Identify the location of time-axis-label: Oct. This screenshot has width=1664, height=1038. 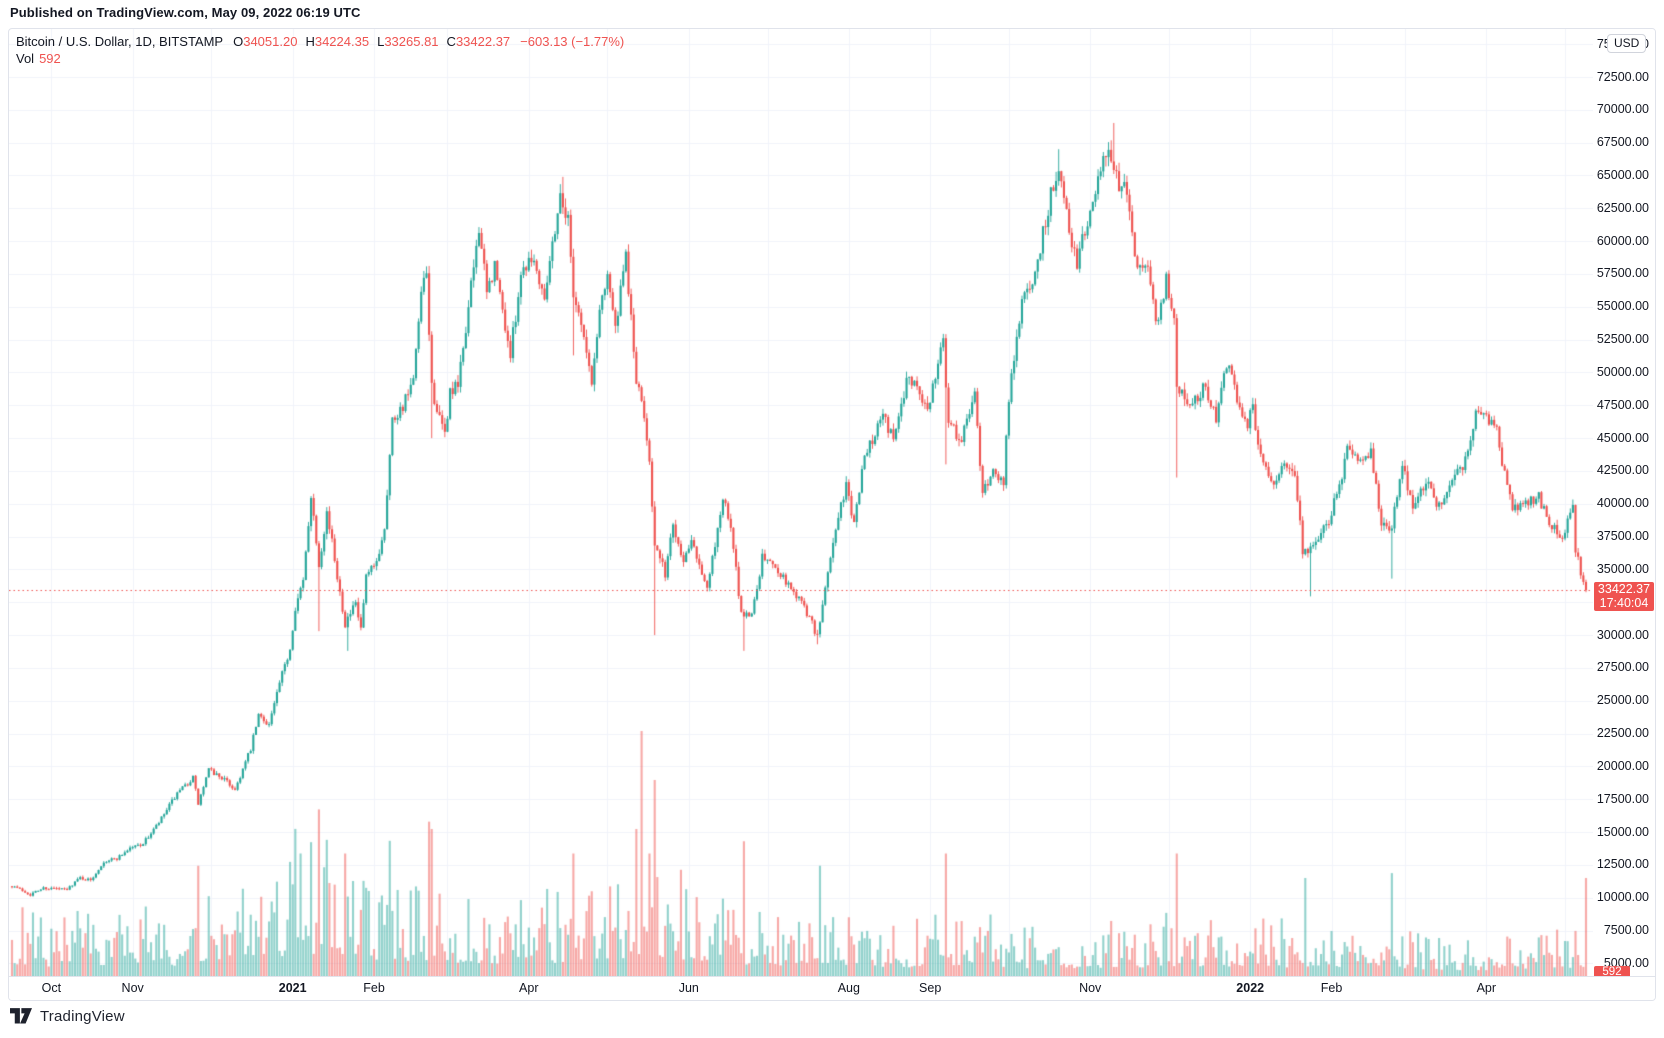
(51, 988).